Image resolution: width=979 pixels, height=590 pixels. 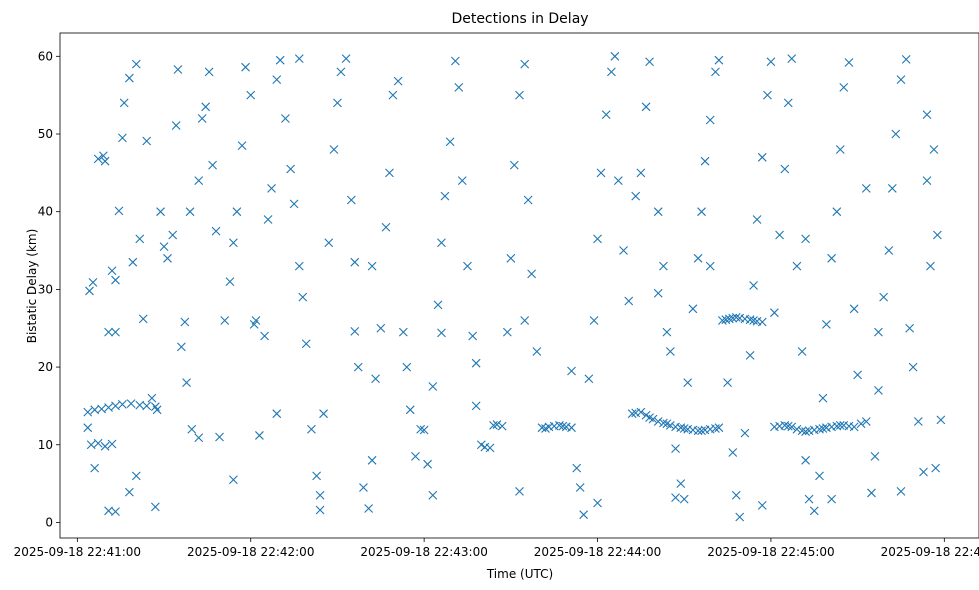 What do you see at coordinates (45, 445) in the screenshot?
I see `y-tick-label: 10` at bounding box center [45, 445].